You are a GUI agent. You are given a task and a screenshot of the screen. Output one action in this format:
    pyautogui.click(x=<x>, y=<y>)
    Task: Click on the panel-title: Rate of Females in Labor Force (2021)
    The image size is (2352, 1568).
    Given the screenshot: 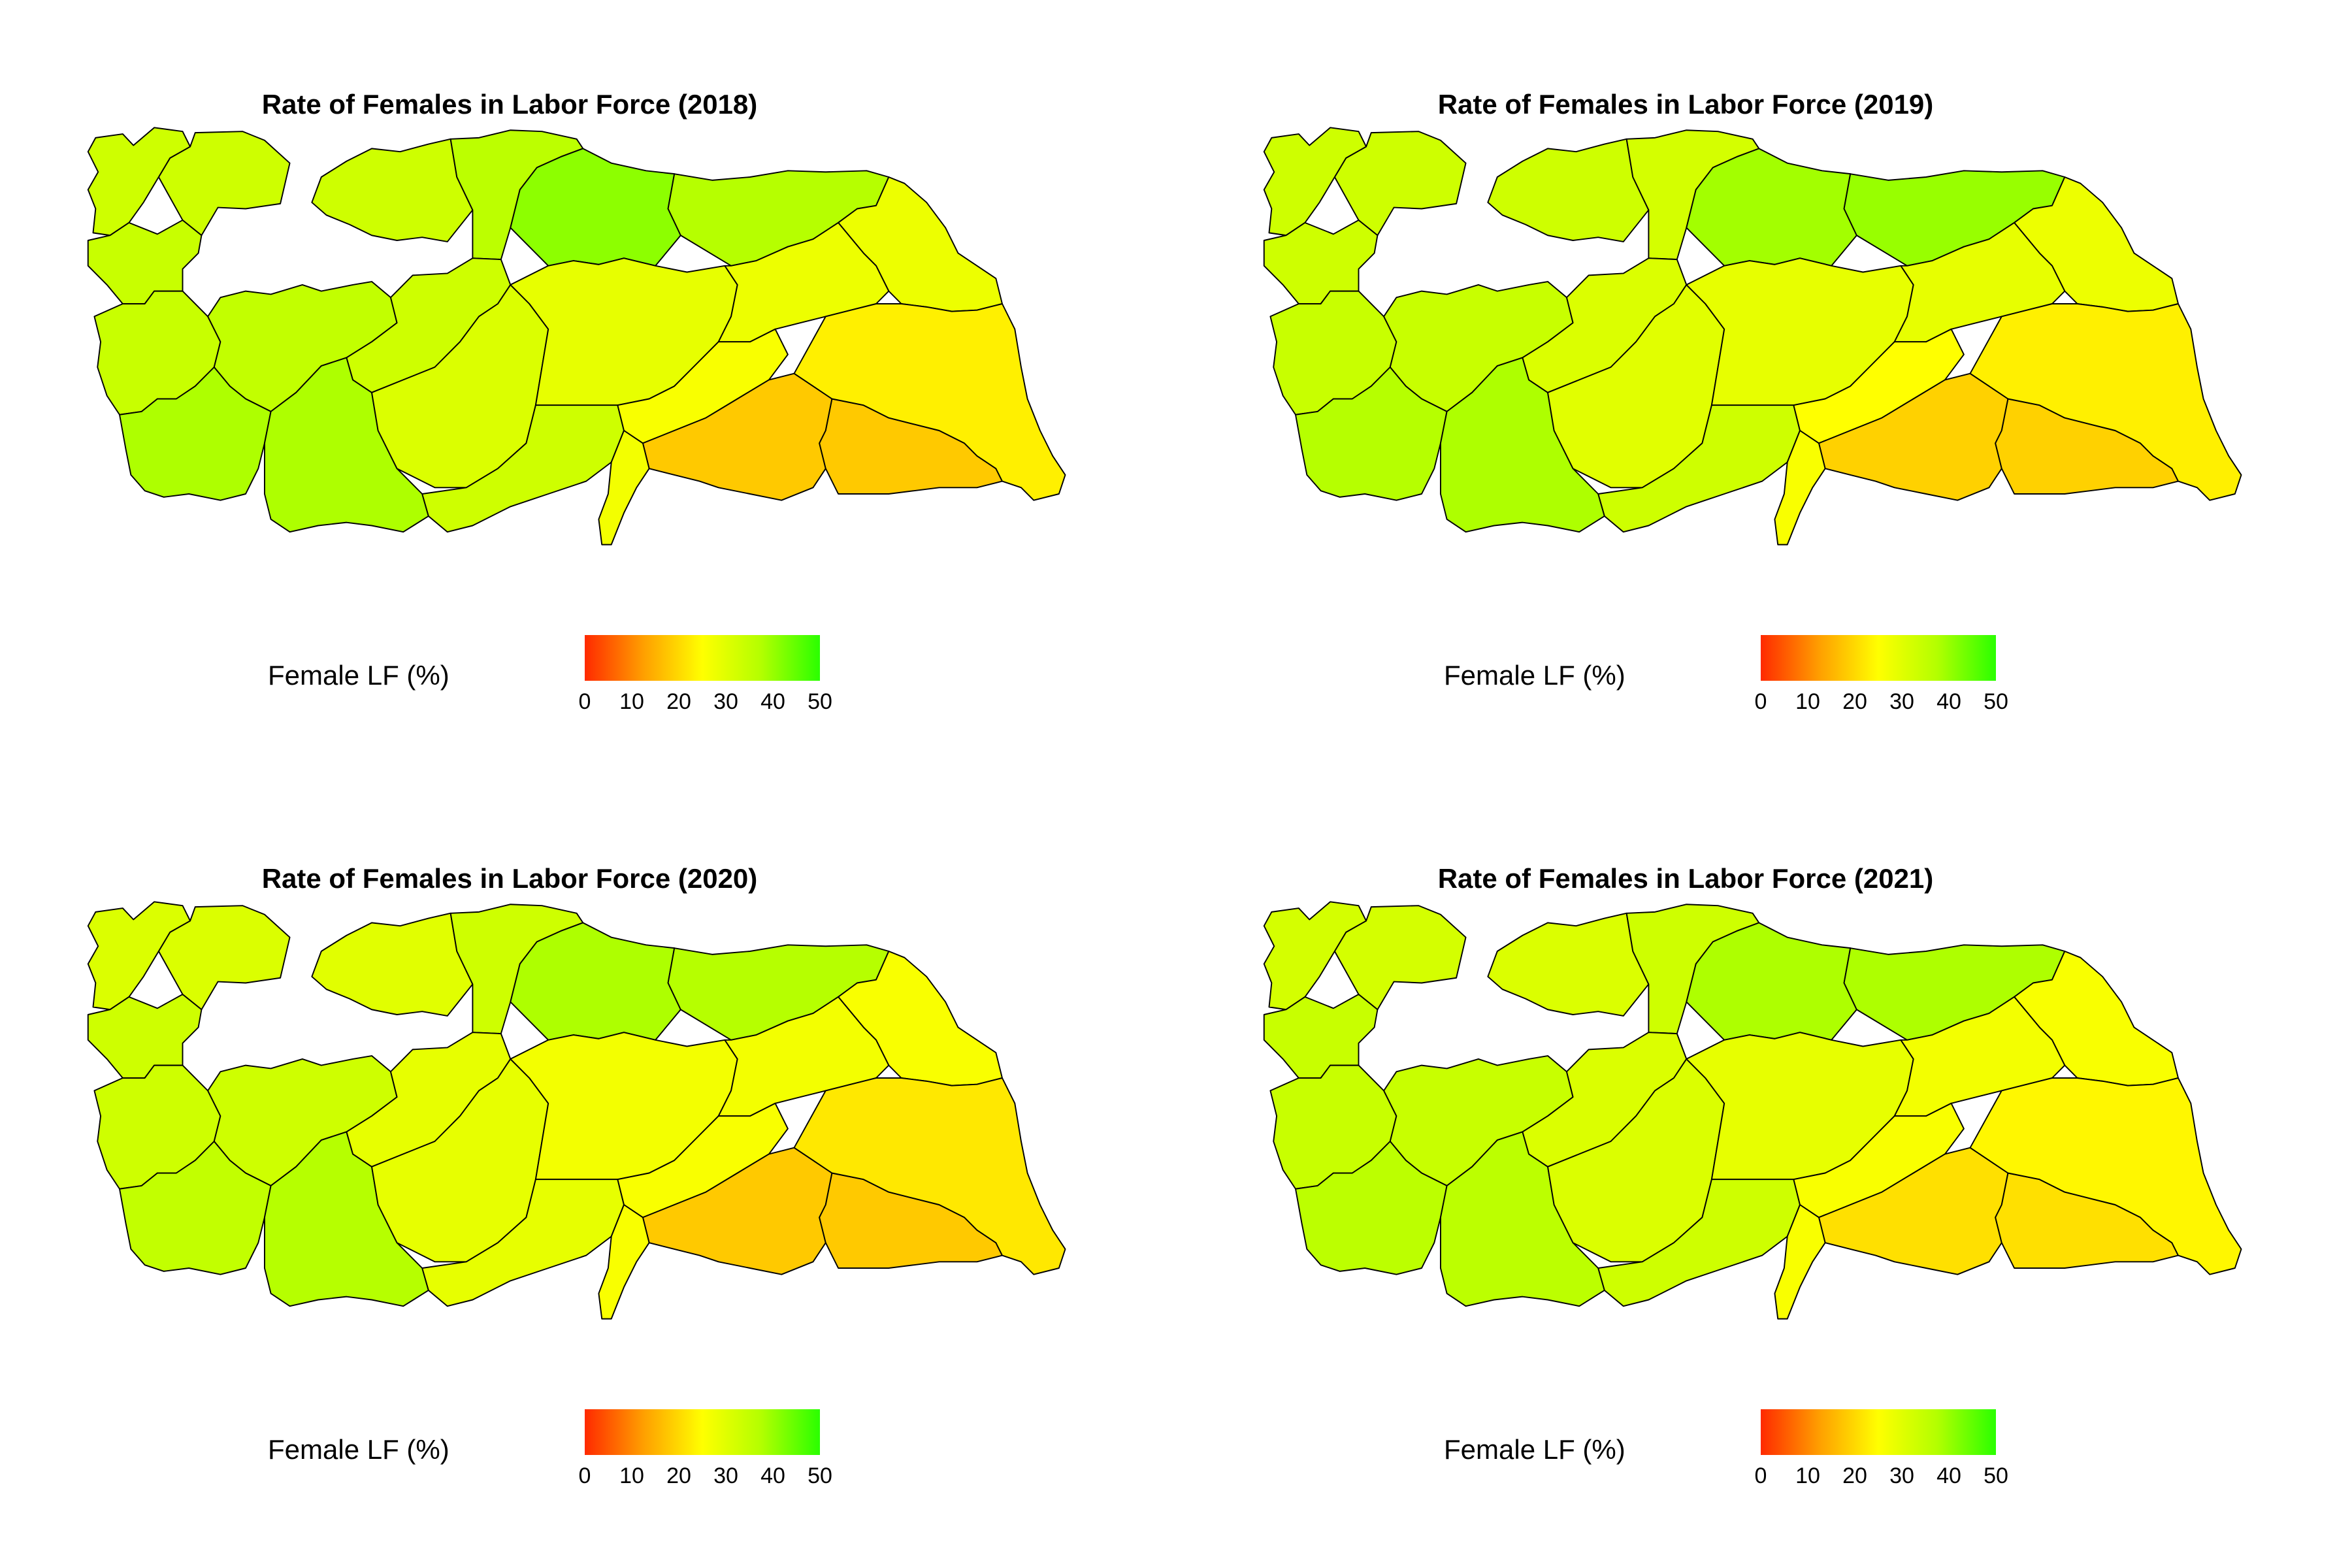 What is the action you would take?
    pyautogui.click(x=1685, y=878)
    